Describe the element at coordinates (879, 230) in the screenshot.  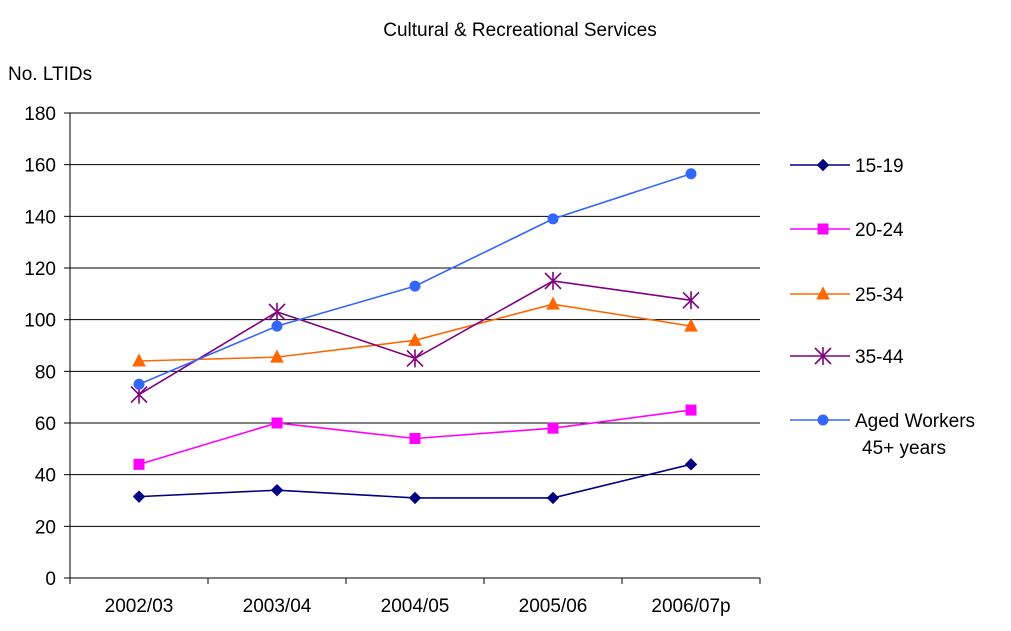
I see `legend-label: 20-24` at that location.